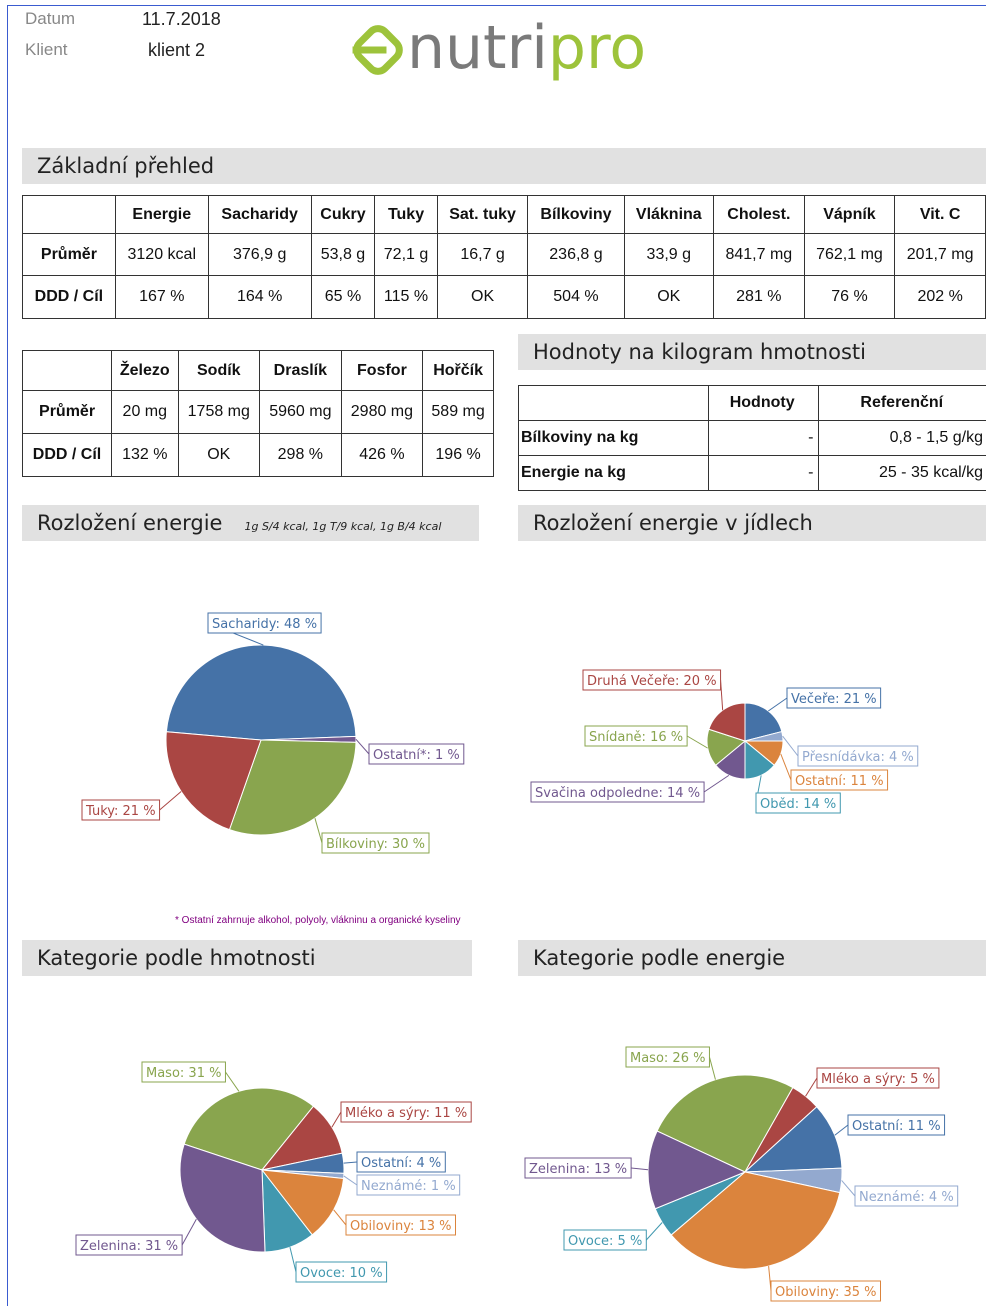 Image resolution: width=986 pixels, height=1306 pixels. What do you see at coordinates (752, 958) in the screenshot?
I see `section-header: Kategorie podle energie` at bounding box center [752, 958].